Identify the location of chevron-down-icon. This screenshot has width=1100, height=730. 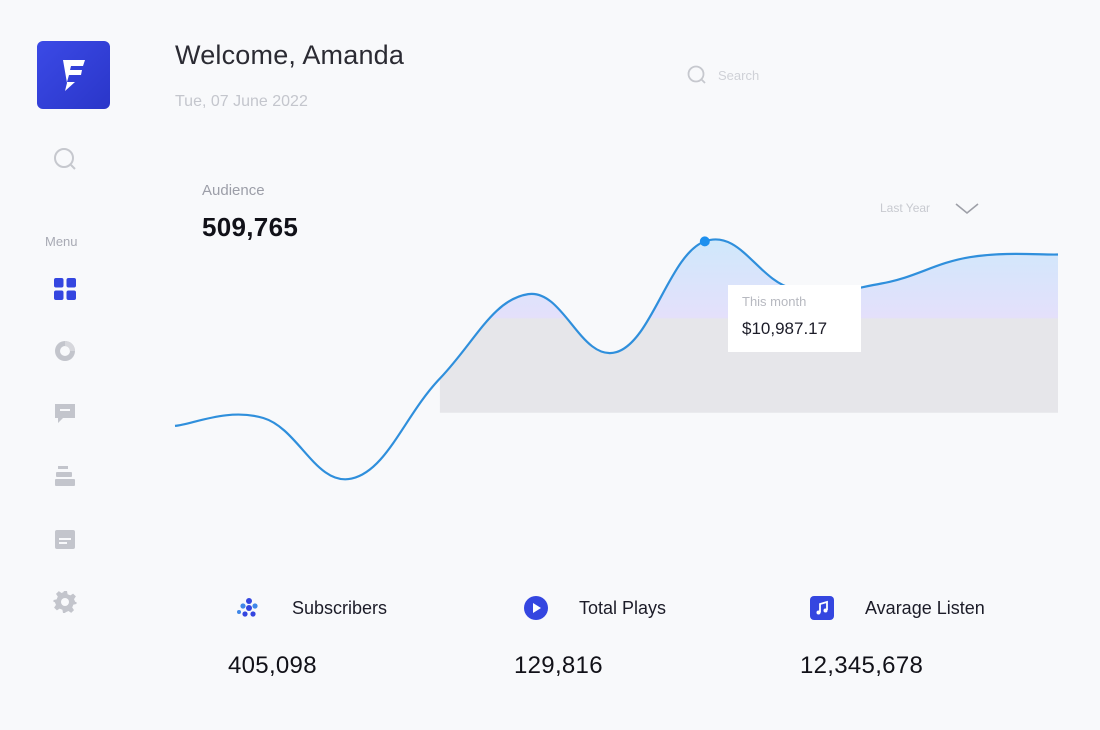
(967, 209).